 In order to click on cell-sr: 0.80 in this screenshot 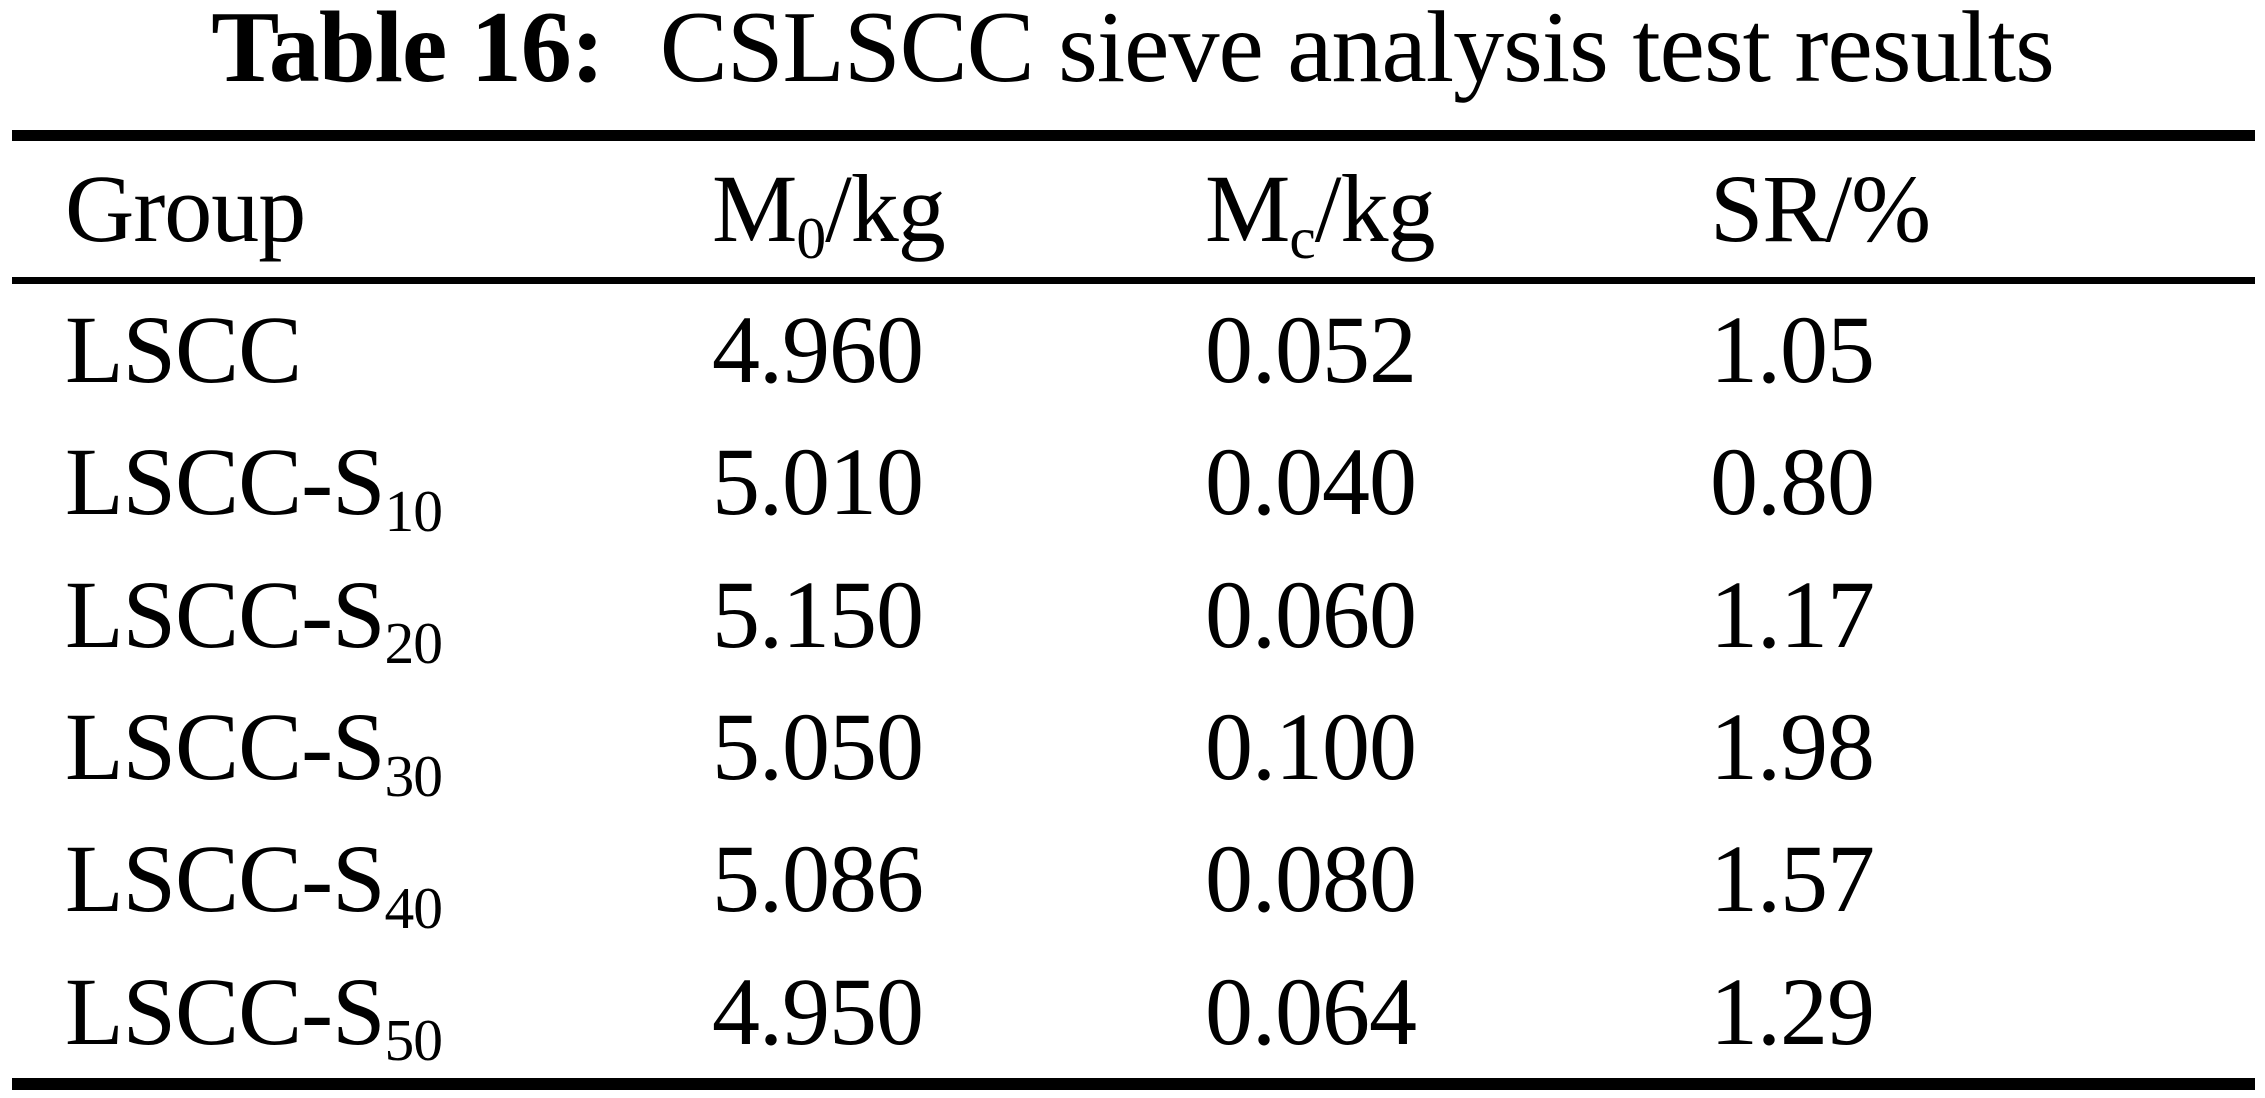, I will do `click(1792, 482)`.